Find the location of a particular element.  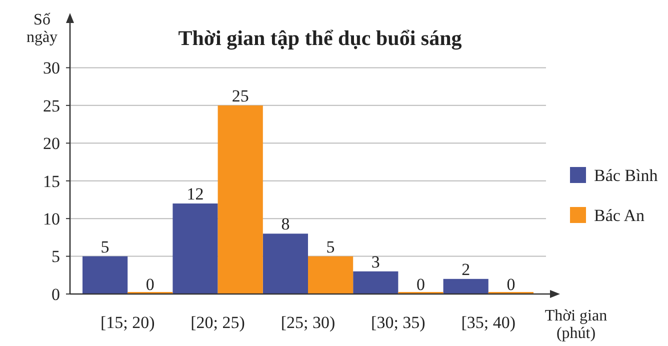

legend-label: Bác Bình is located at coordinates (626, 175).